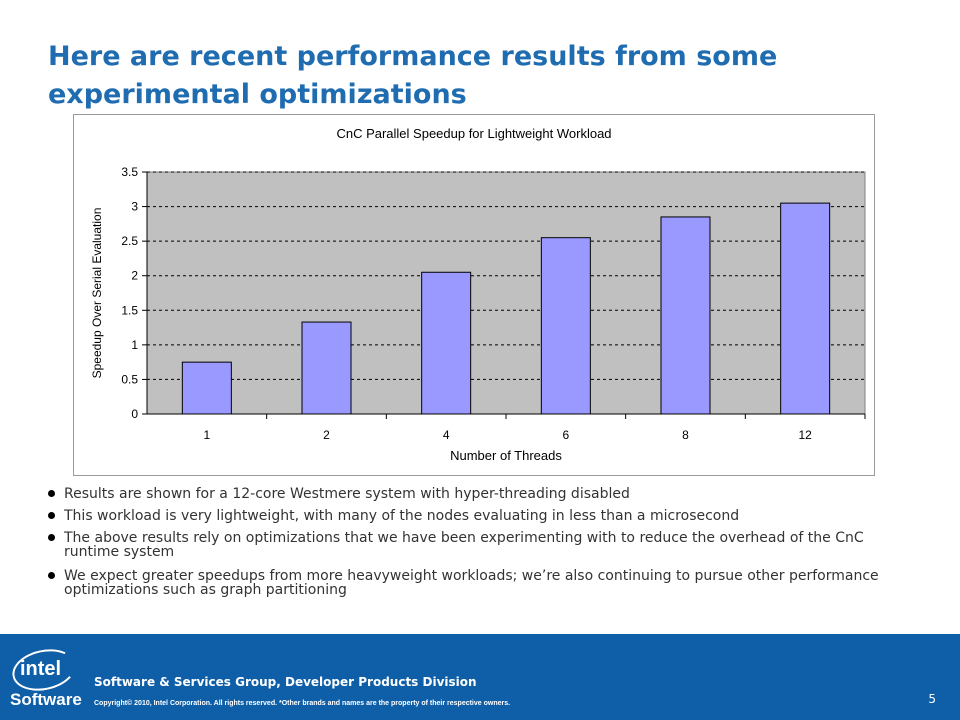  Describe the element at coordinates (134, 276) in the screenshot. I see `y-tick-label: 2` at that location.